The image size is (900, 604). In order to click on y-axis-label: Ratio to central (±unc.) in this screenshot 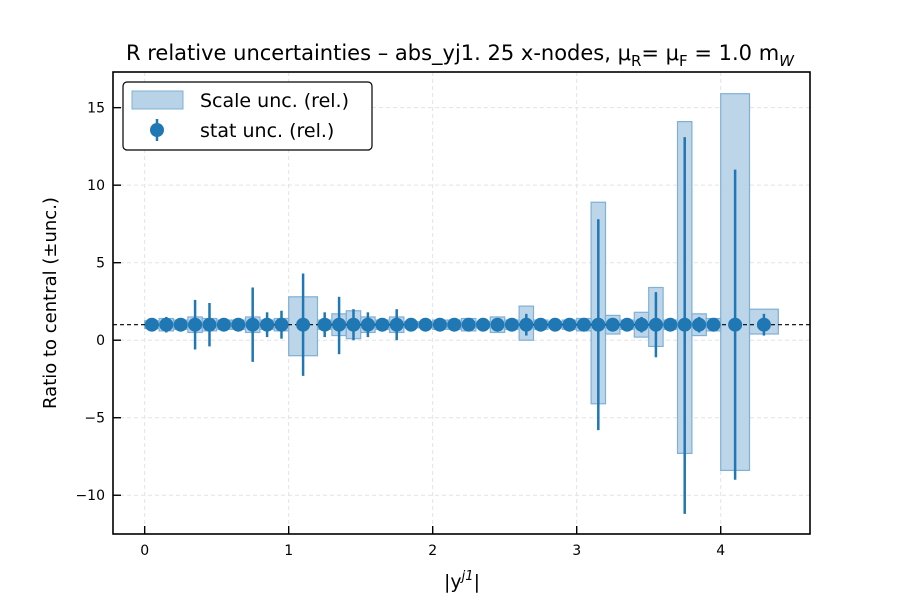, I will do `click(50, 303)`.